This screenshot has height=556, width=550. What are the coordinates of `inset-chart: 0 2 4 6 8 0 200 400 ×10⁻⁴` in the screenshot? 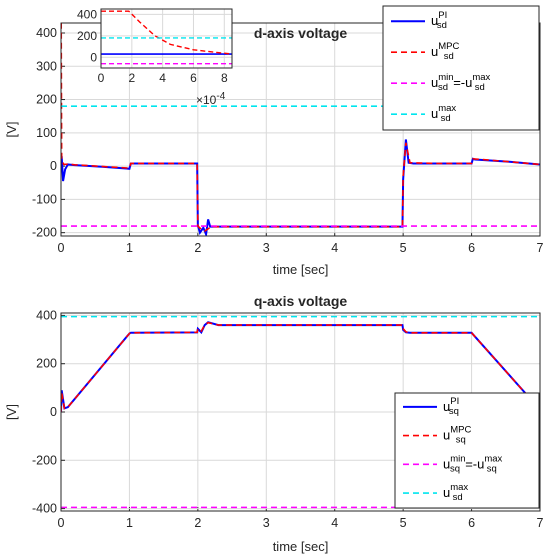 It's located at (155, 57).